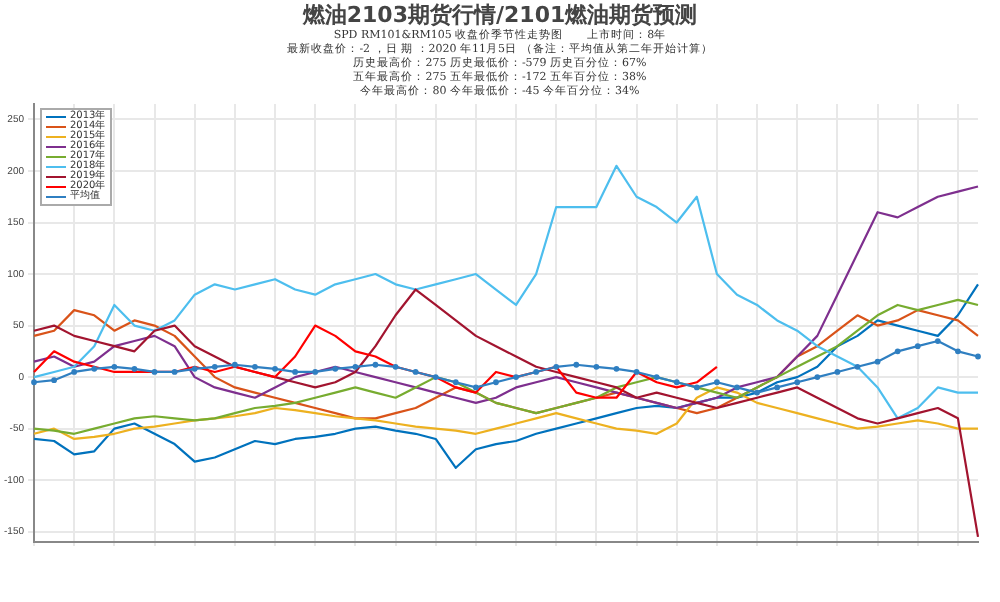  Describe the element at coordinates (500, 15) in the screenshot. I see `chart-title: 燃油2103期货行情/2101燃油期货预测` at that location.